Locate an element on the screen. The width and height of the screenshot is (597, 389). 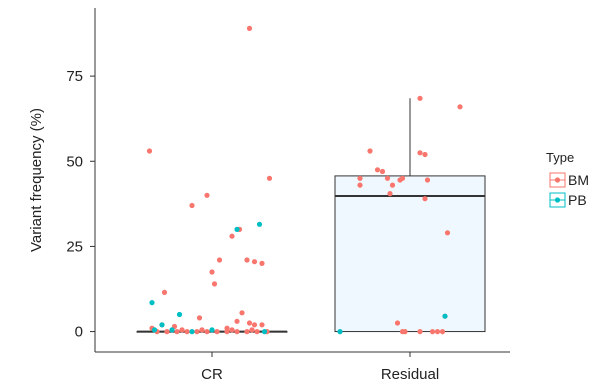
box-residual is located at coordinates (410, 254).